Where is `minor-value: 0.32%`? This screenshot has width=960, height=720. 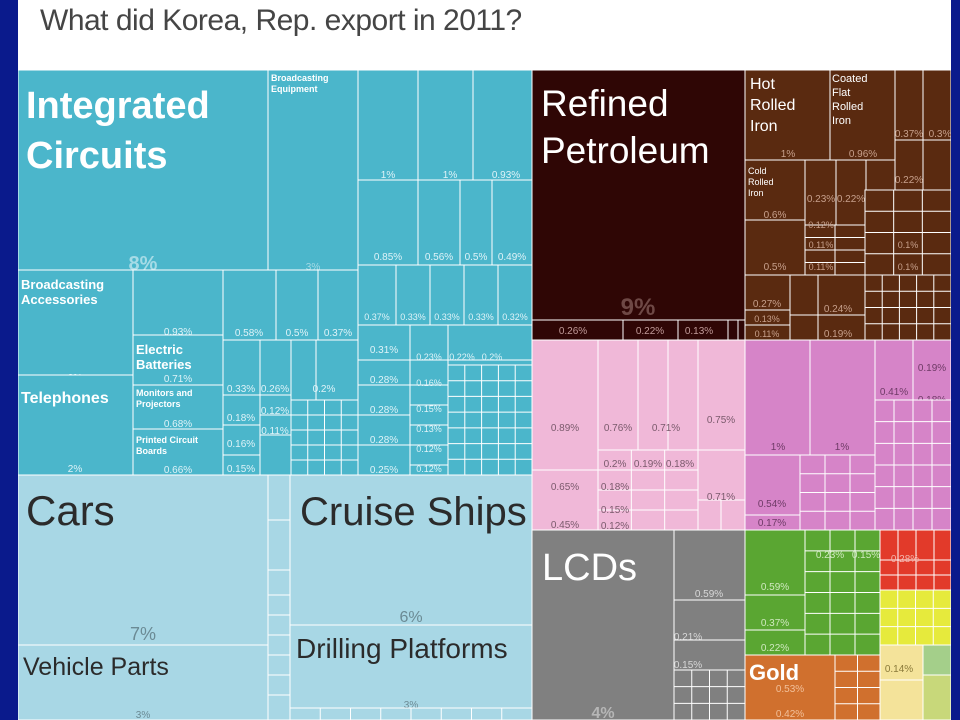 minor-value: 0.32% is located at coordinates (515, 317).